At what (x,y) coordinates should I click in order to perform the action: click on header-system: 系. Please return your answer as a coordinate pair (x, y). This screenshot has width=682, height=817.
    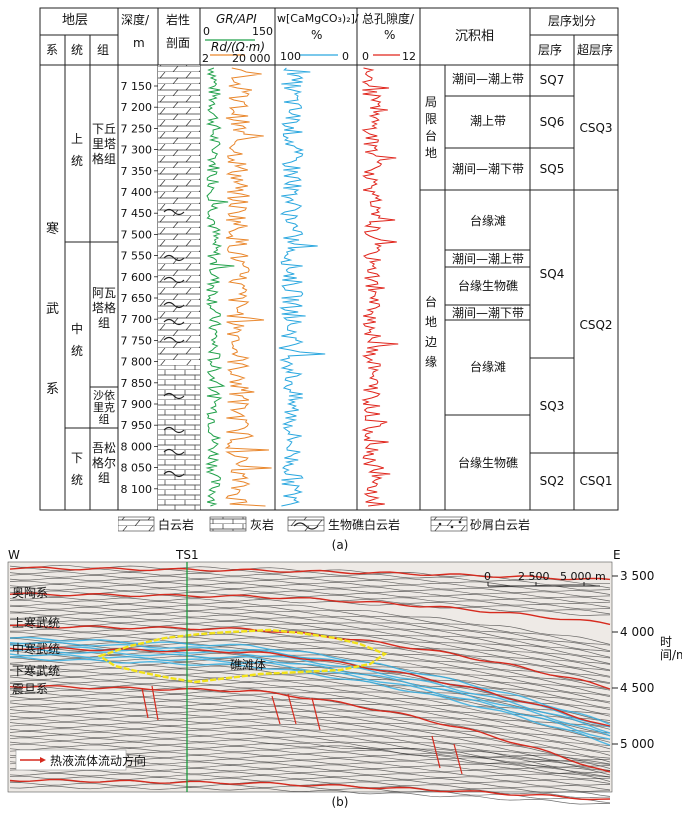
    Looking at the image, I should click on (52, 50).